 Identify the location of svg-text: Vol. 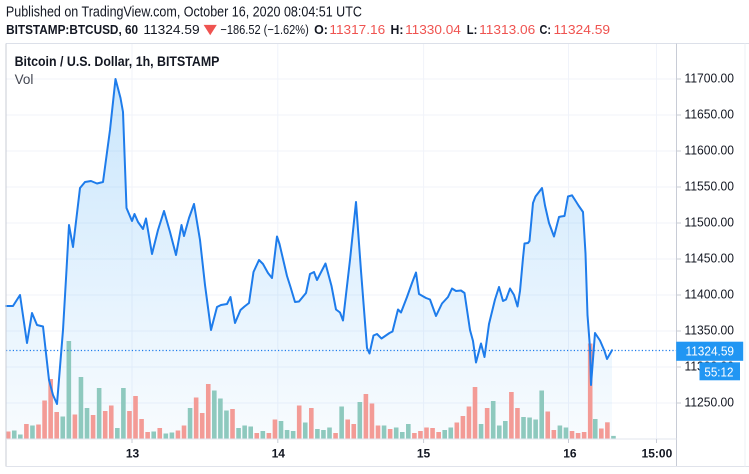
(24, 79).